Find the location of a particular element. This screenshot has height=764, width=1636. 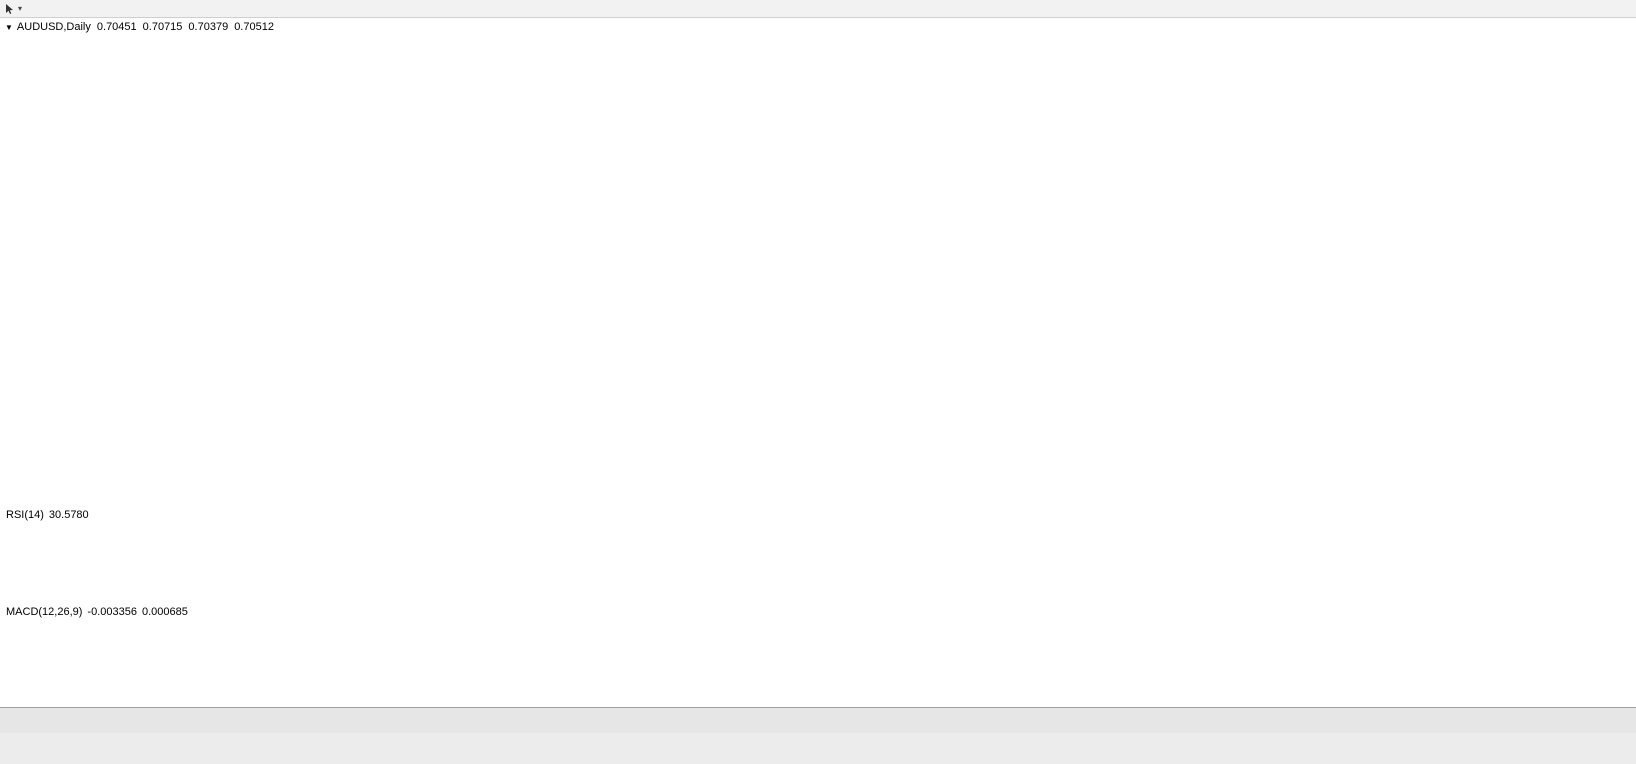

timeframe-toolbar: ▾ is located at coordinates (818, 9).